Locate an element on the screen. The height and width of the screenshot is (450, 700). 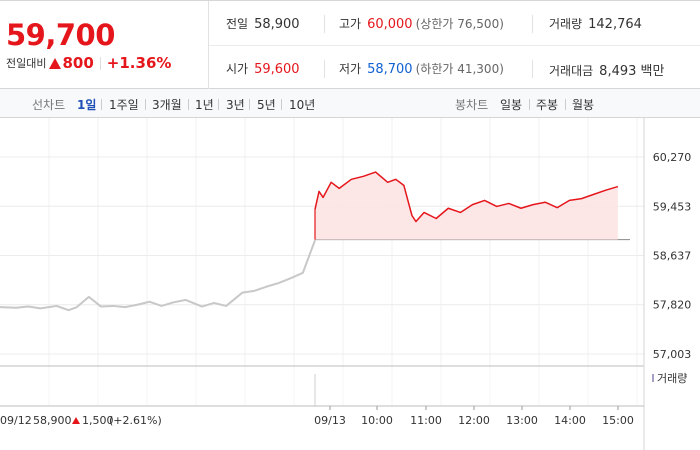
today-line is located at coordinates (466, 197).